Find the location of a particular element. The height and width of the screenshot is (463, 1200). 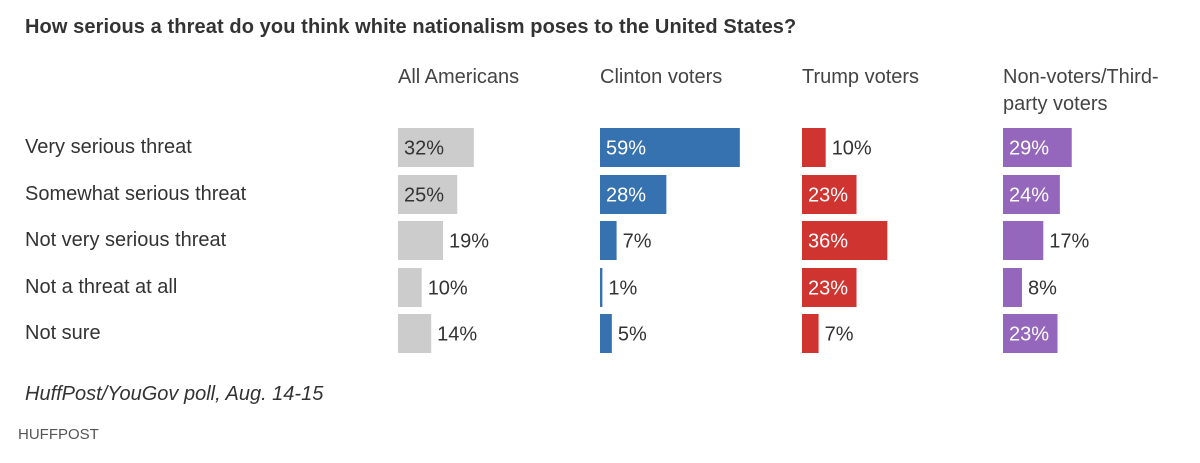

column-header-non-voters: Non-voters/Third-party voters is located at coordinates (1081, 90).